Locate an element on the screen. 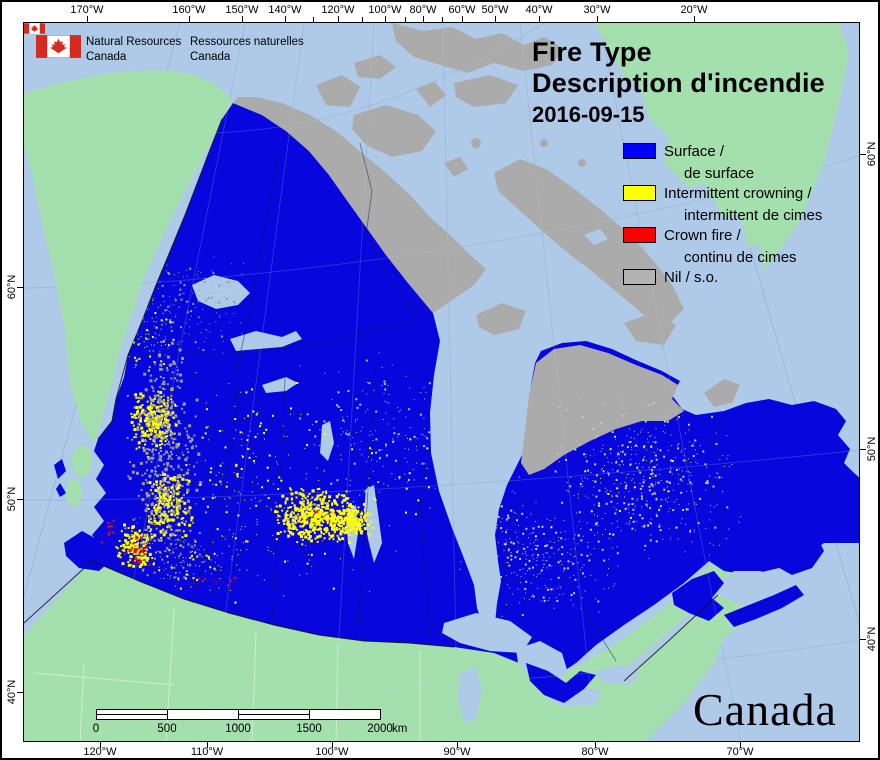 The width and height of the screenshot is (880, 760). legend-item-surface: Surface / de surface is located at coordinates (741, 163).